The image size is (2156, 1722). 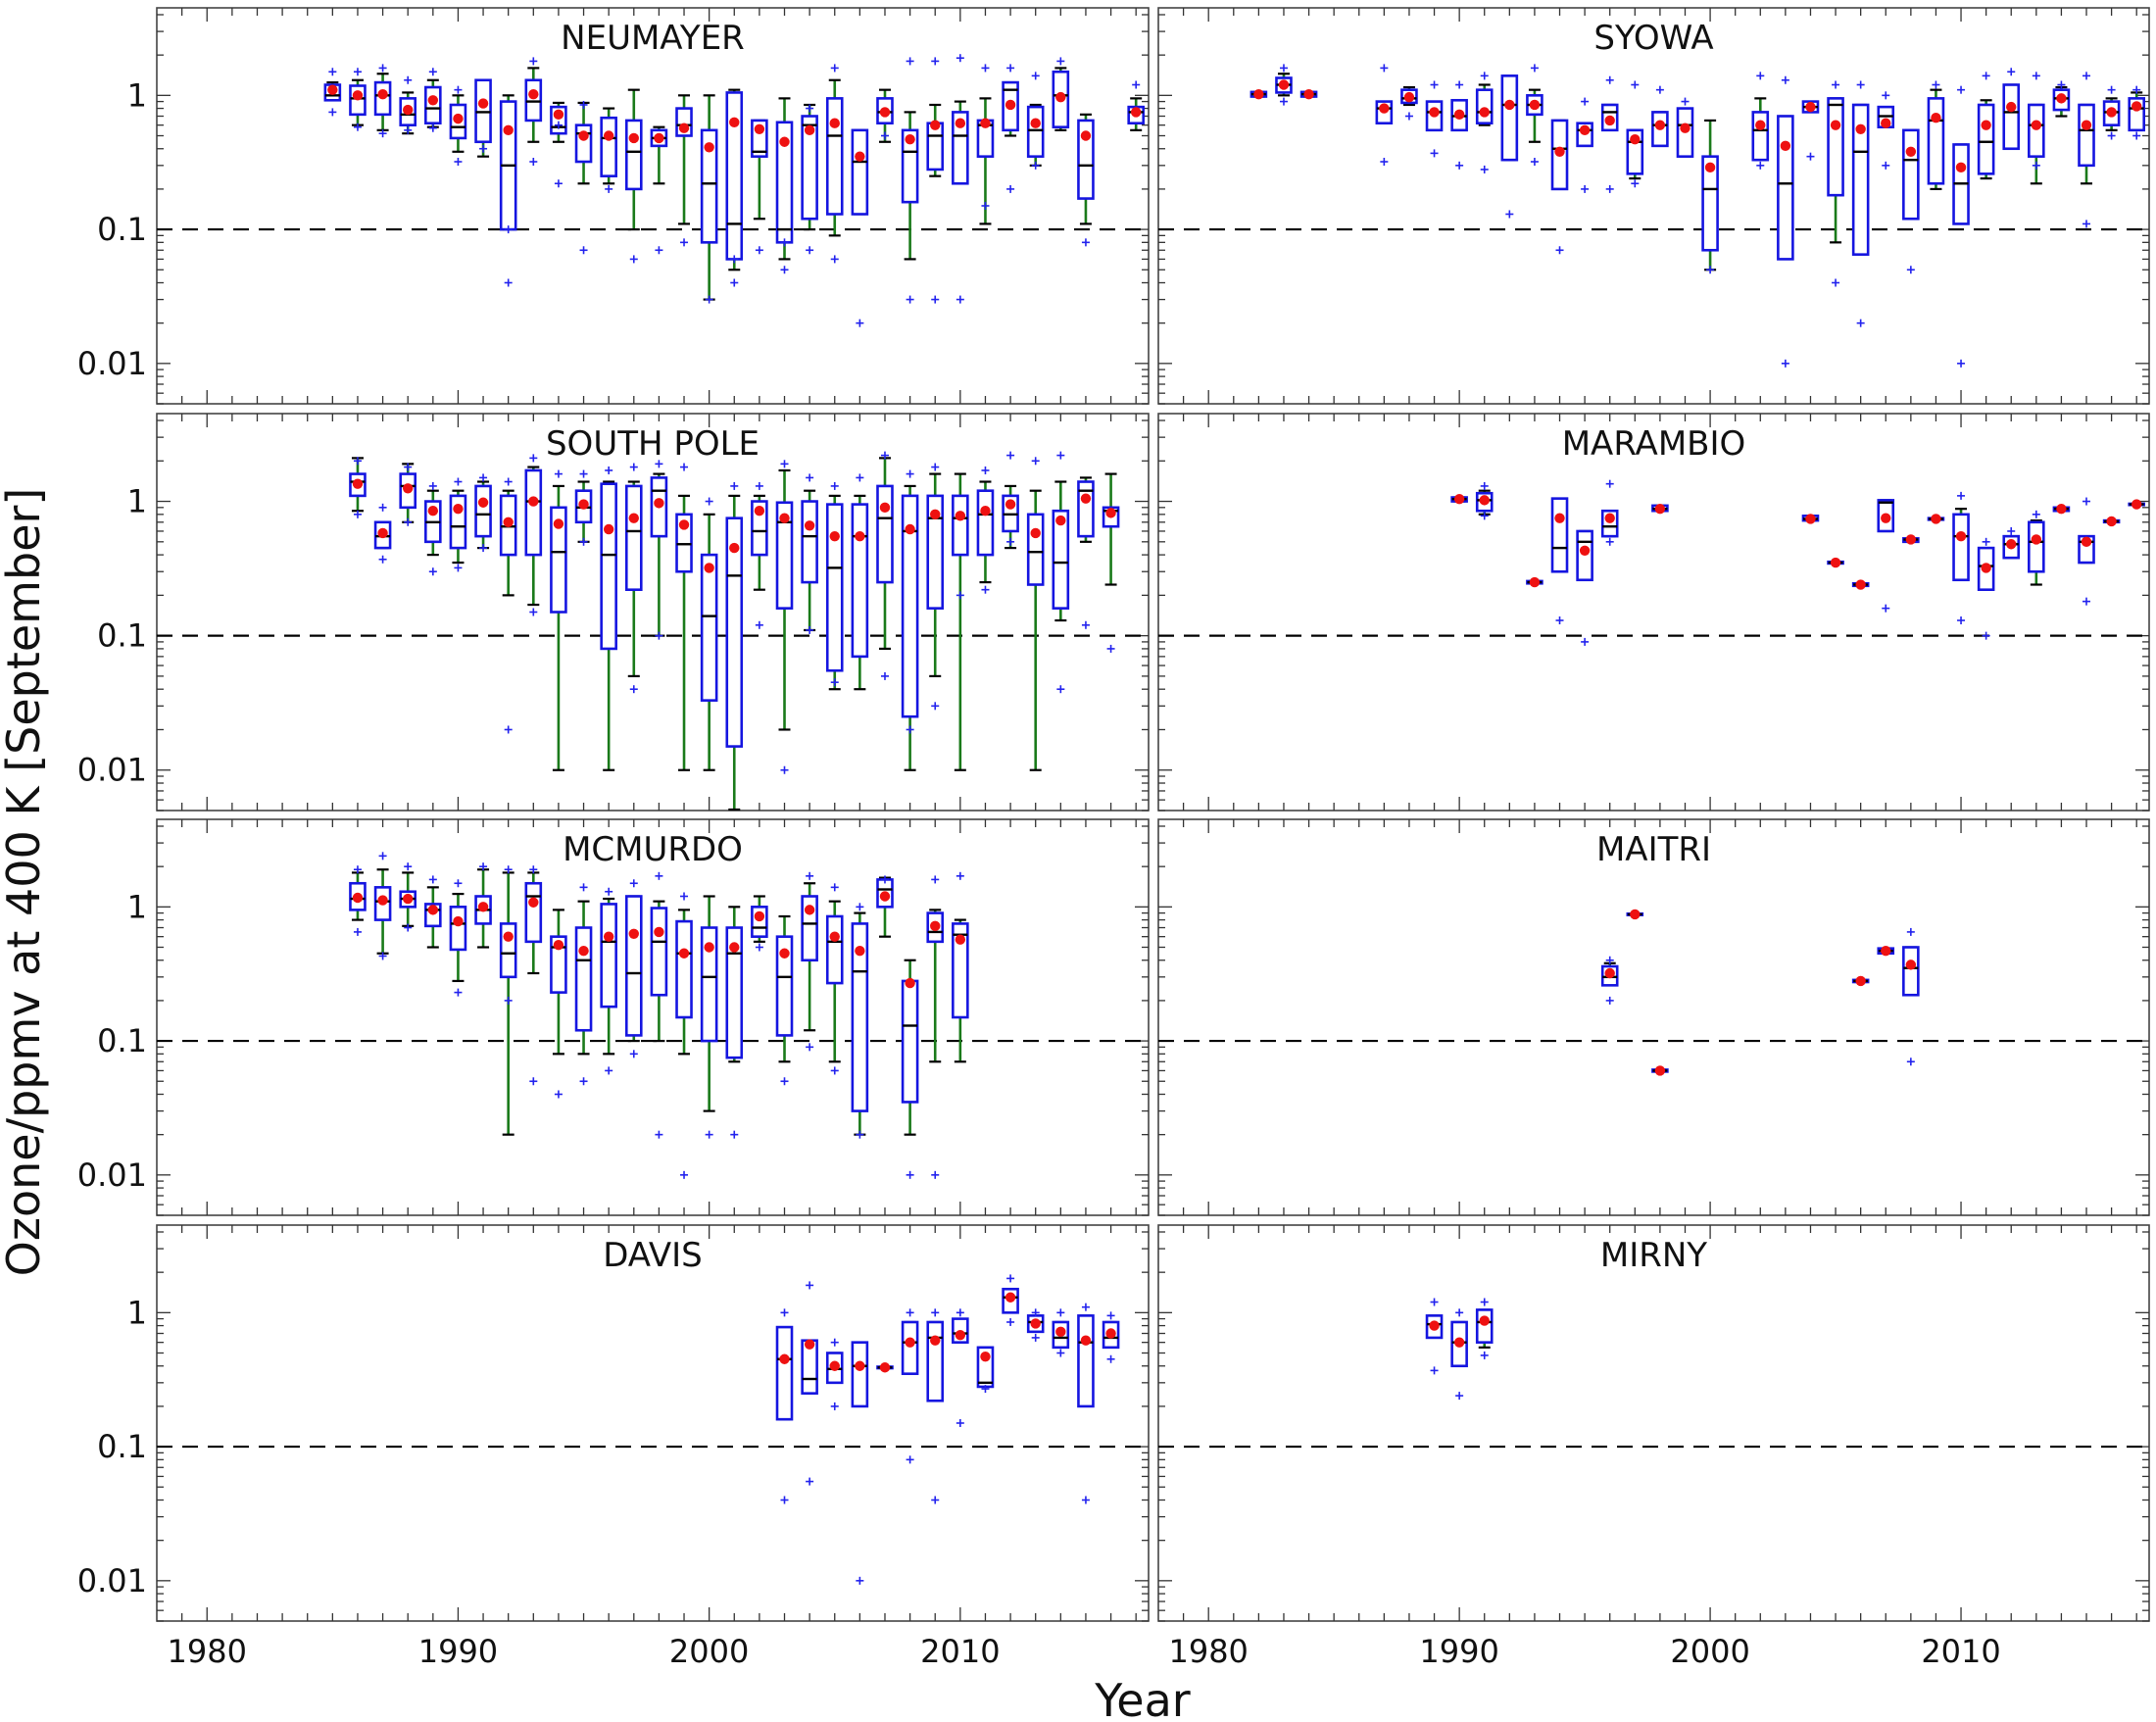 I want to click on box-1984, so click(x=1308, y=94).